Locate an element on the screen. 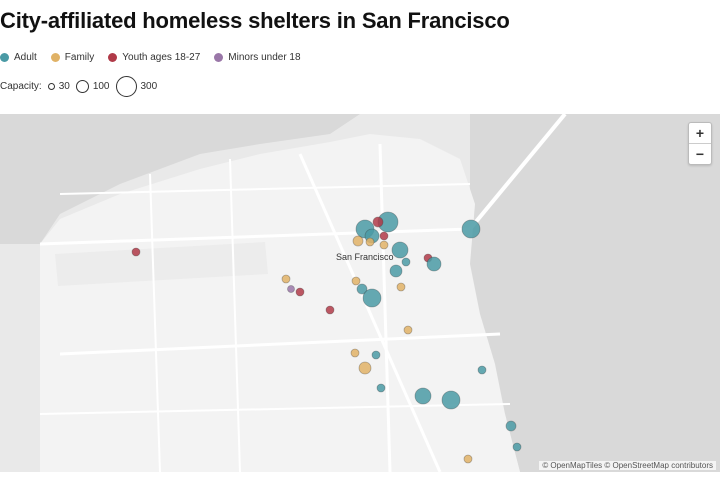 The image size is (720, 480). capacity-item-100: 100 is located at coordinates (92, 86).